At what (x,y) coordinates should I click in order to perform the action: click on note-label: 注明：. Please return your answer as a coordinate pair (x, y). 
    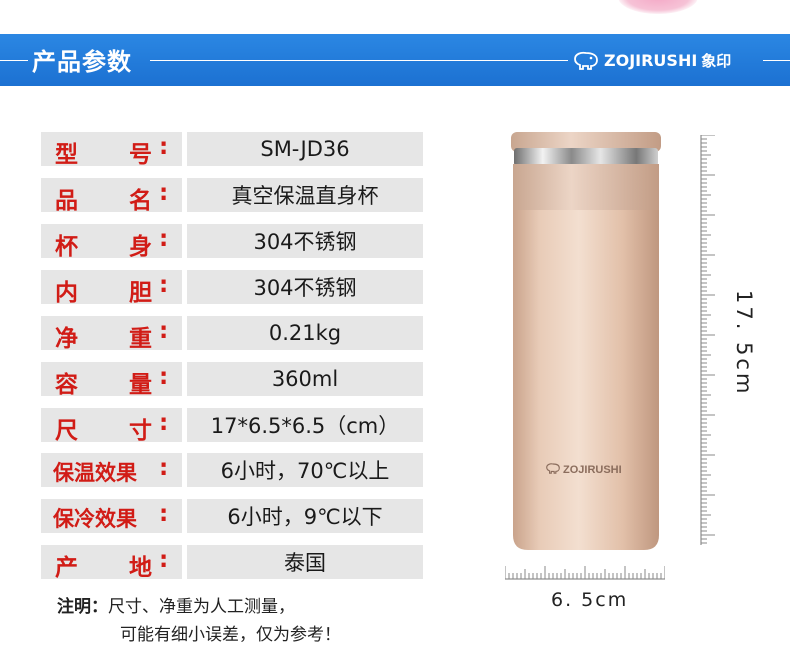
    Looking at the image, I should click on (82, 607).